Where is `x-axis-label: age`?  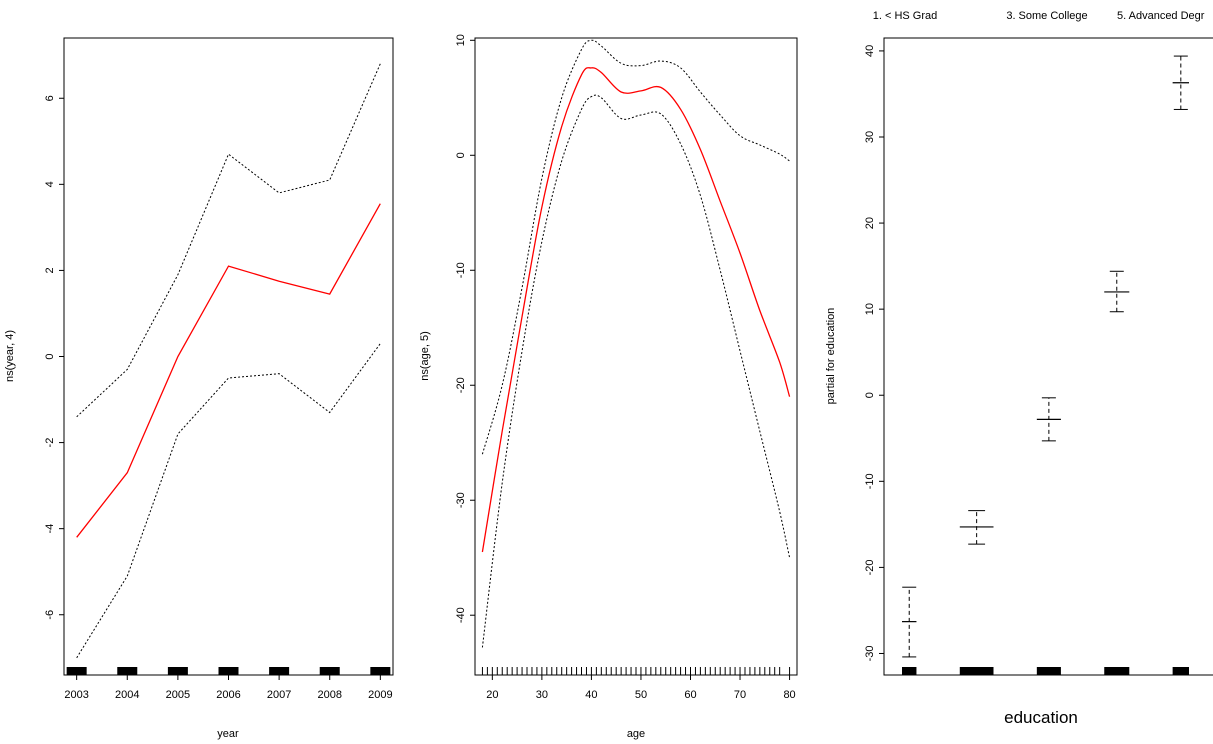 x-axis-label: age is located at coordinates (636, 734).